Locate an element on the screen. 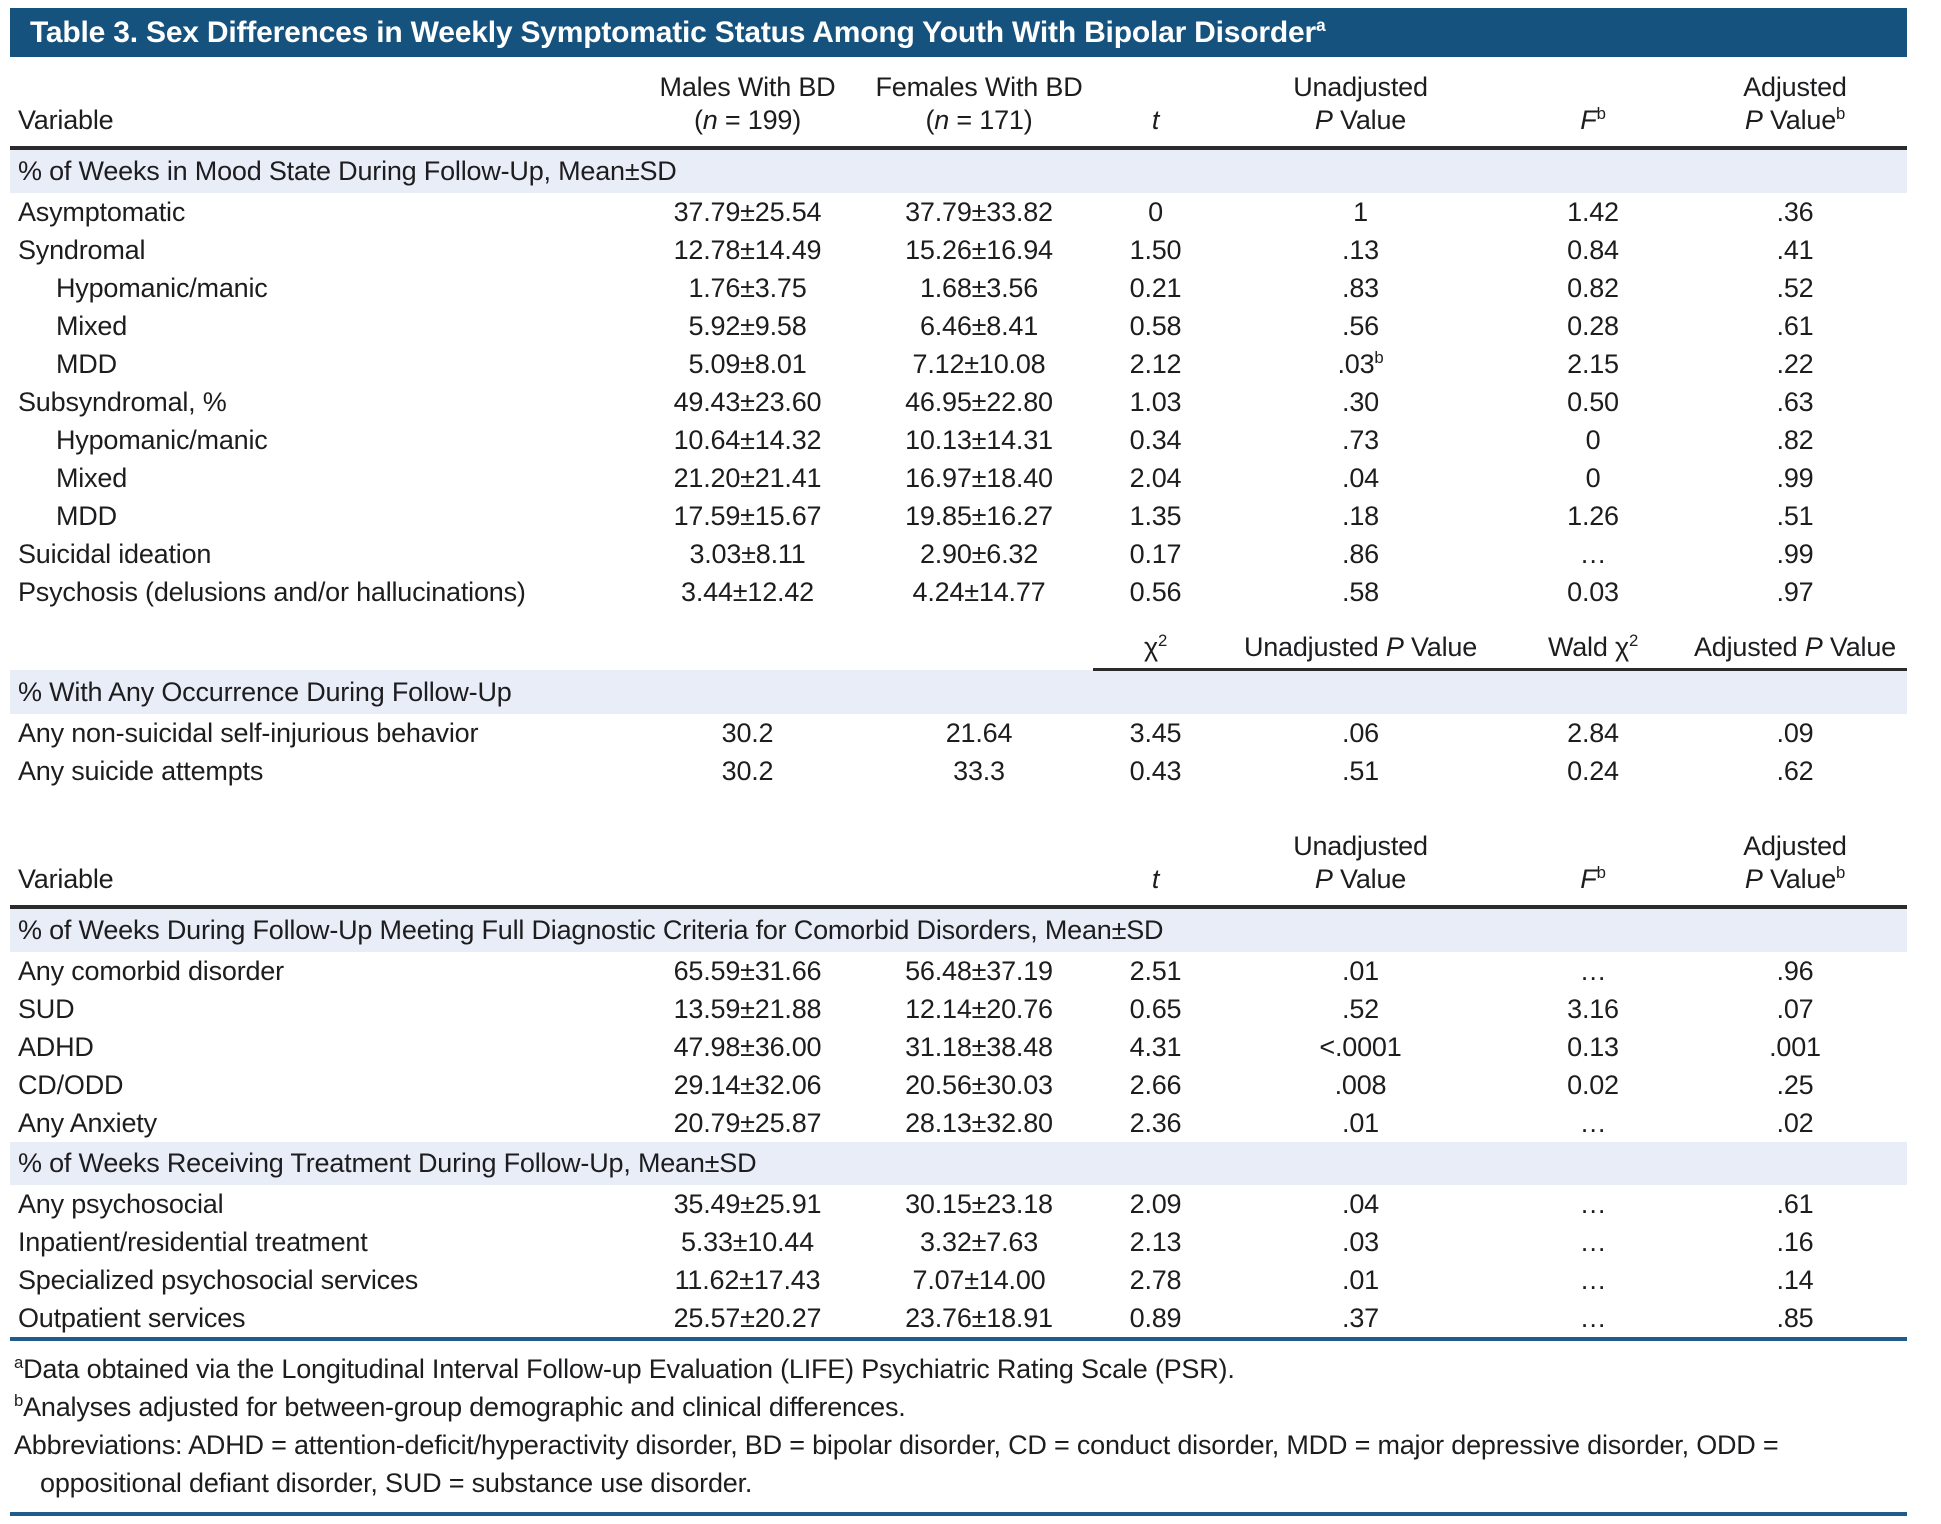 Image resolution: width=1941 pixels, height=1524 pixels. f-value: 3.16 is located at coordinates (1593, 1009).